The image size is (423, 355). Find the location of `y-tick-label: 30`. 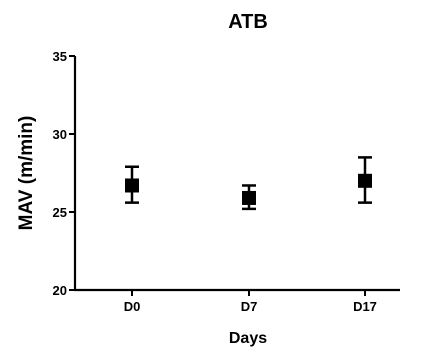

y-tick-label: 30 is located at coordinates (60, 134).